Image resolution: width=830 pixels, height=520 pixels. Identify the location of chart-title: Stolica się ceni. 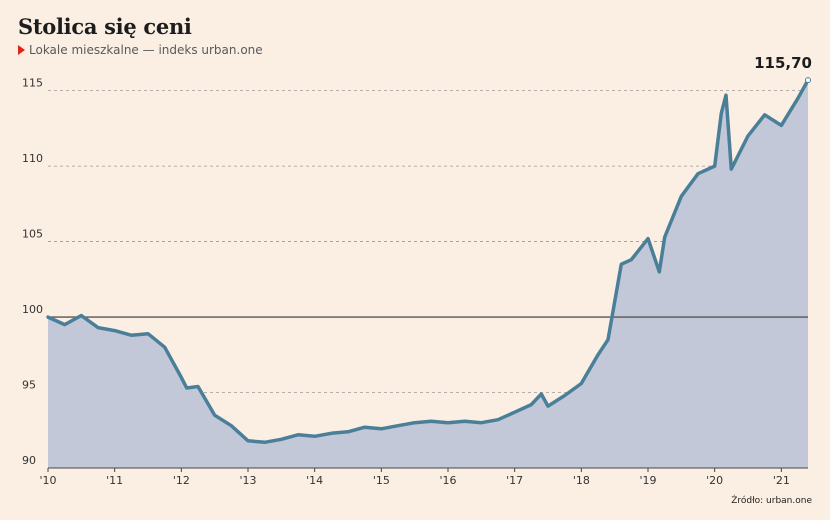
(105, 26).